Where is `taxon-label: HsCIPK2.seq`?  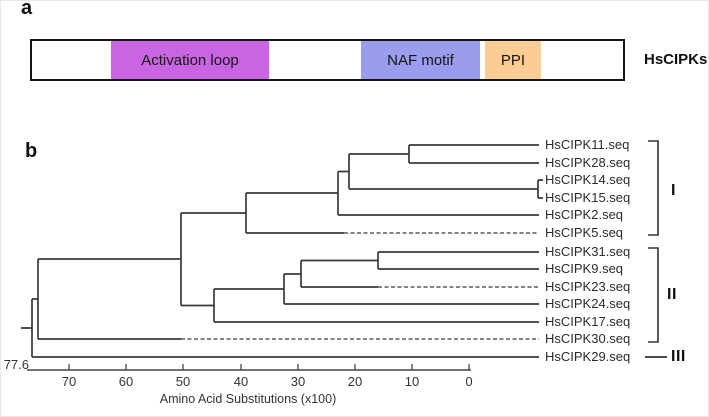
taxon-label: HsCIPK2.seq is located at coordinates (584, 214).